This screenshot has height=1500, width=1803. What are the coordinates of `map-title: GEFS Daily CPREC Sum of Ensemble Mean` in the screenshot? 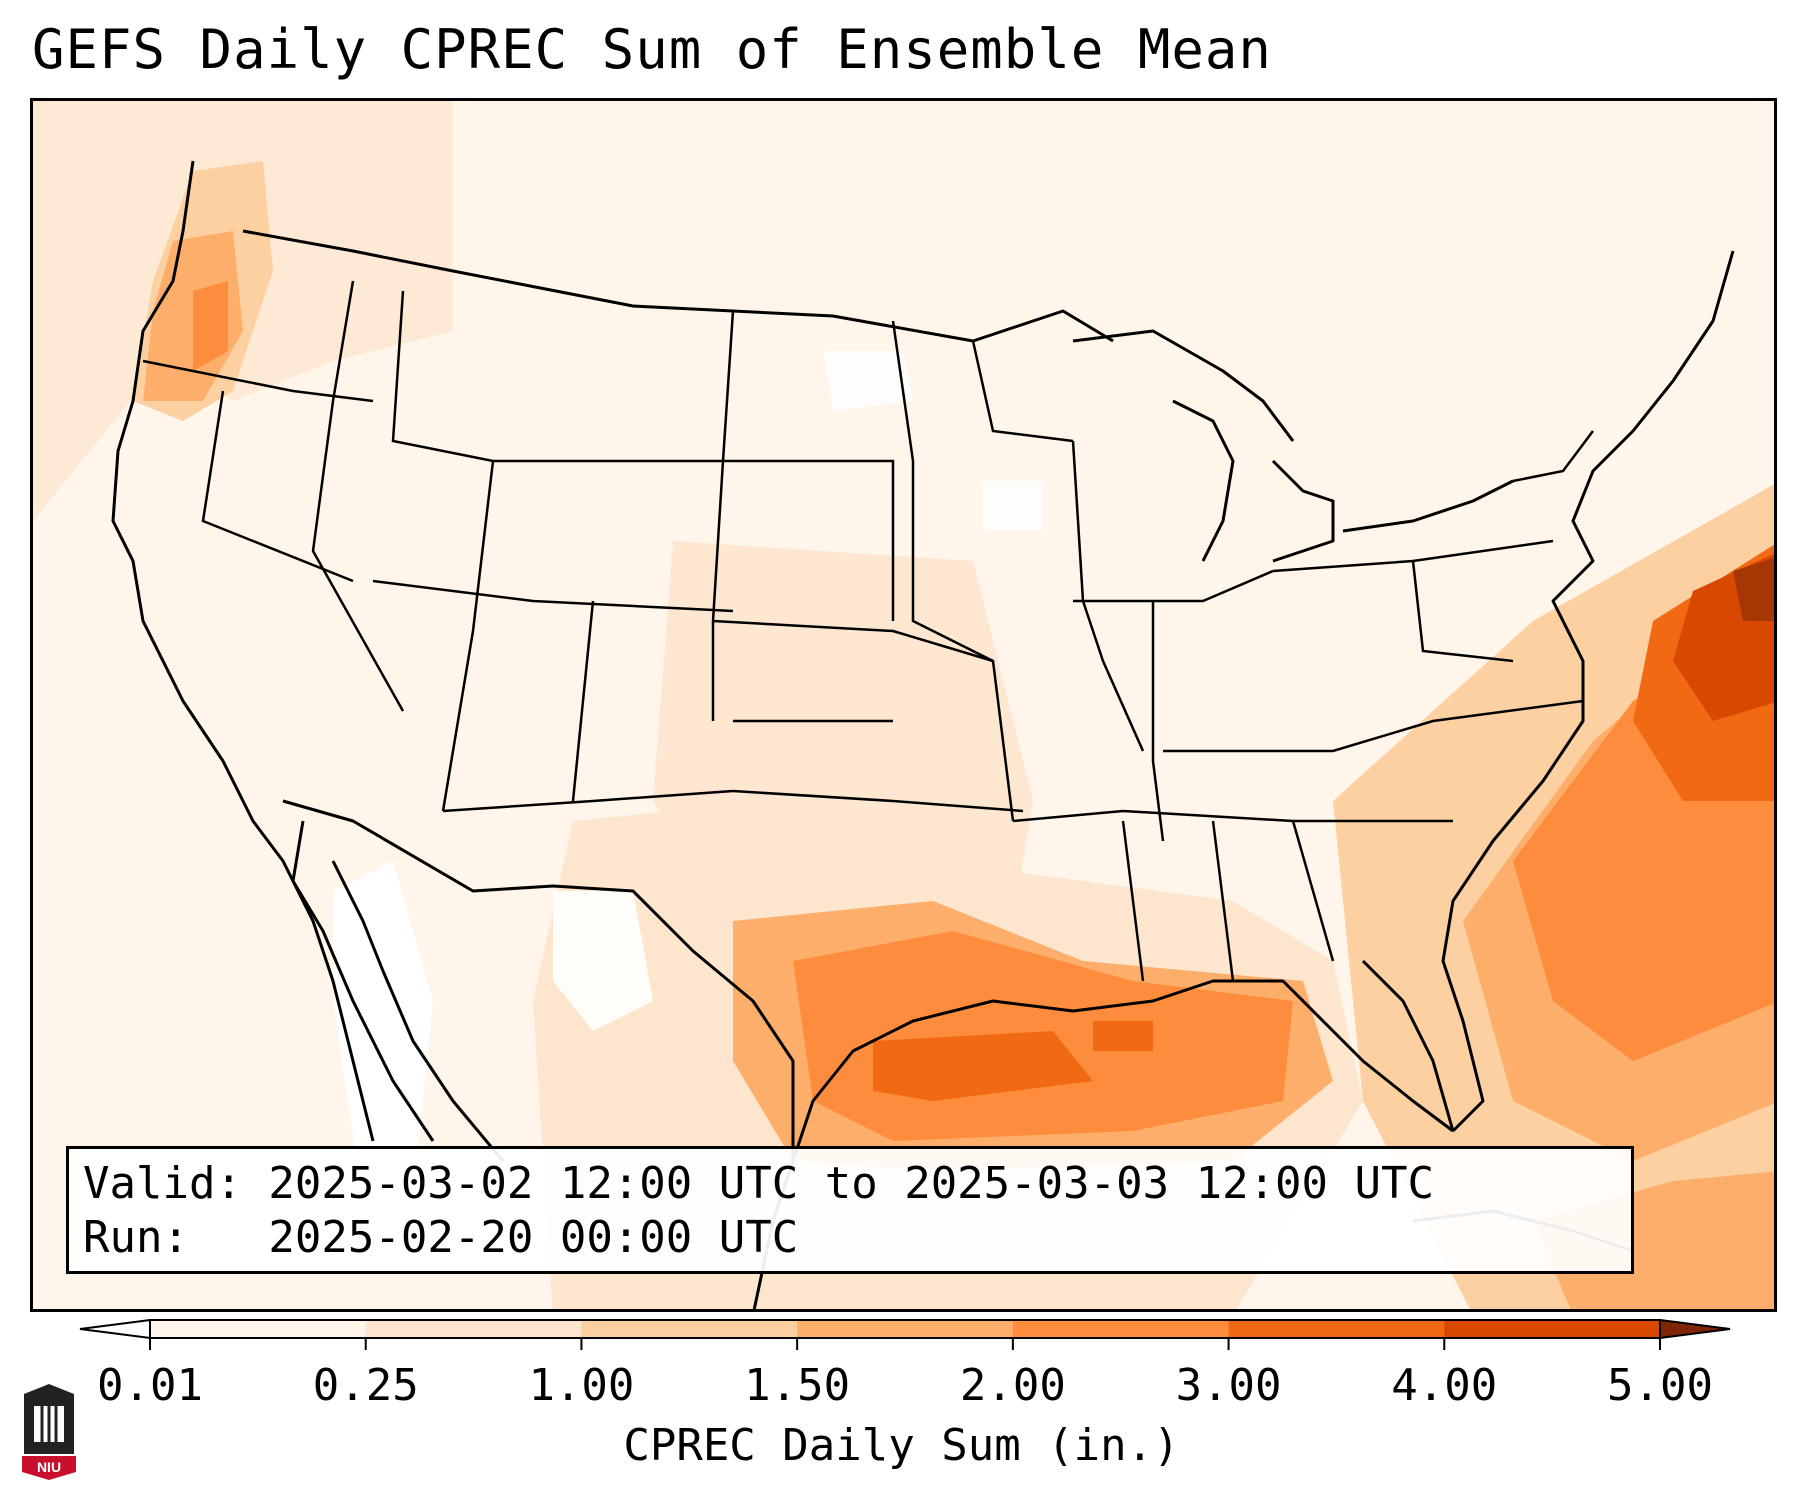 It's located at (652, 49).